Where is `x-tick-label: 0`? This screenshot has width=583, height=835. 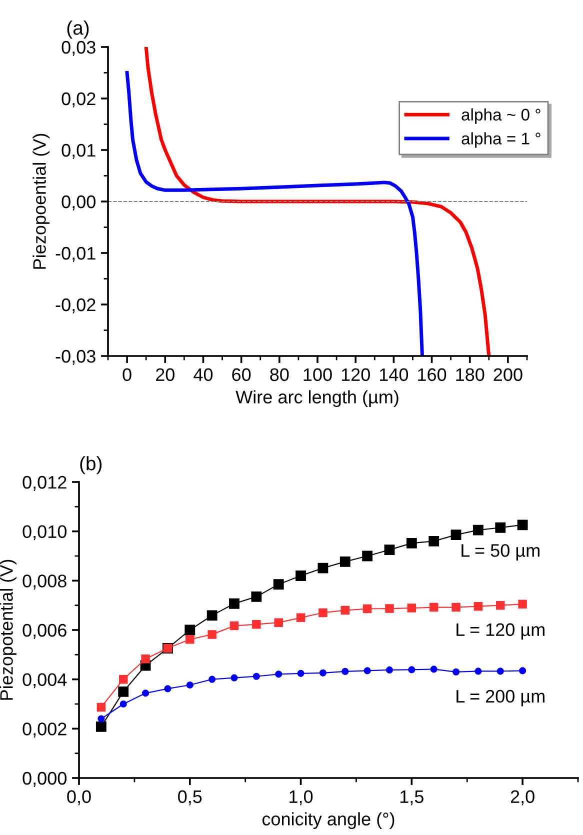 x-tick-label: 0 is located at coordinates (127, 375).